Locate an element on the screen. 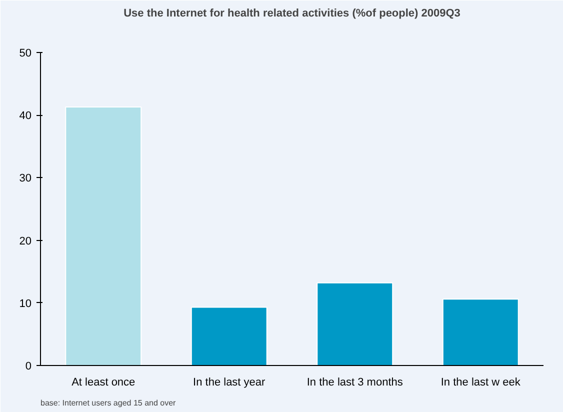 The width and height of the screenshot is (563, 412). y-tick-label: 40 is located at coordinates (25, 116).